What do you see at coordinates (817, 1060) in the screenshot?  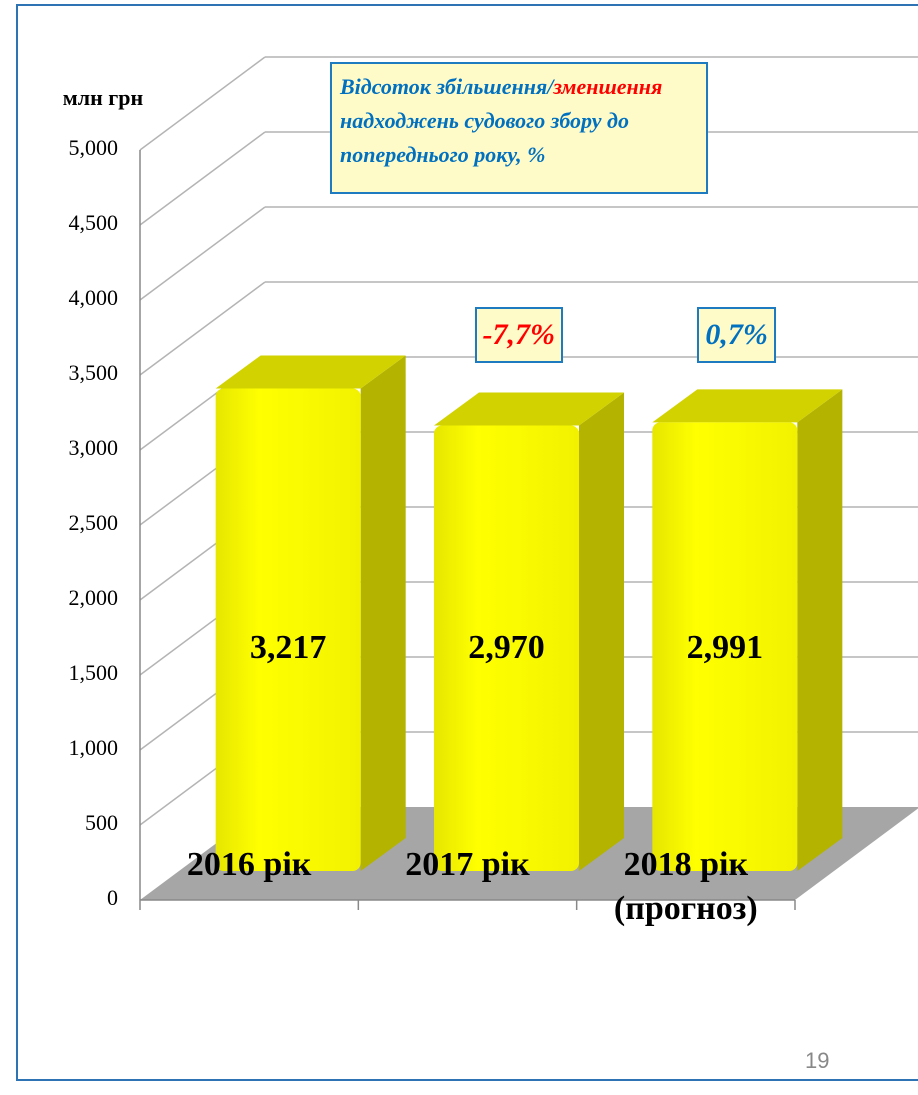 I see `page-number: 19` at bounding box center [817, 1060].